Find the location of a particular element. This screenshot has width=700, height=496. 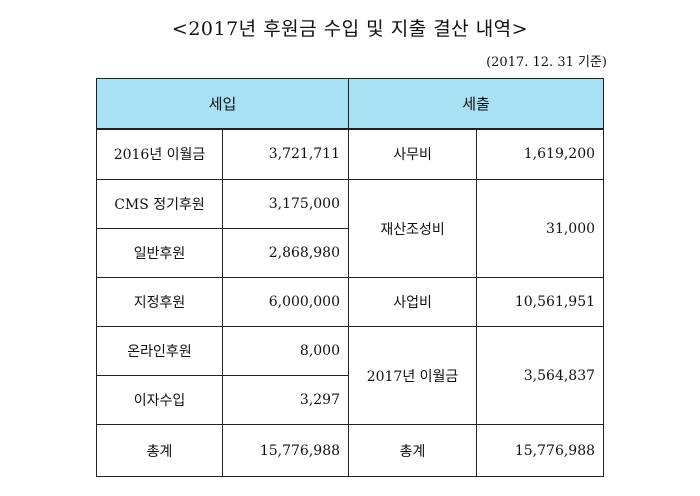

income-label: 이자수입 is located at coordinates (159, 400).